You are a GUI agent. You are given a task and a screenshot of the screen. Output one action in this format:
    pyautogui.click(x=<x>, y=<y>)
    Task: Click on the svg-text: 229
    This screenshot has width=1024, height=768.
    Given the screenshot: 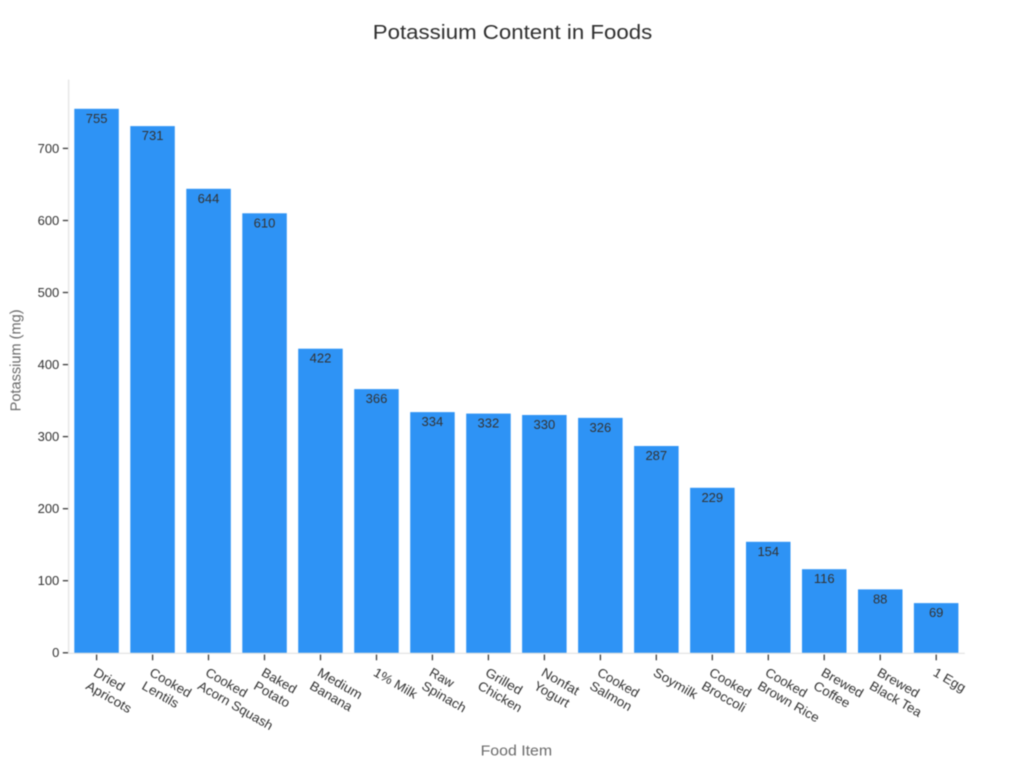 What is the action you would take?
    pyautogui.click(x=712, y=497)
    